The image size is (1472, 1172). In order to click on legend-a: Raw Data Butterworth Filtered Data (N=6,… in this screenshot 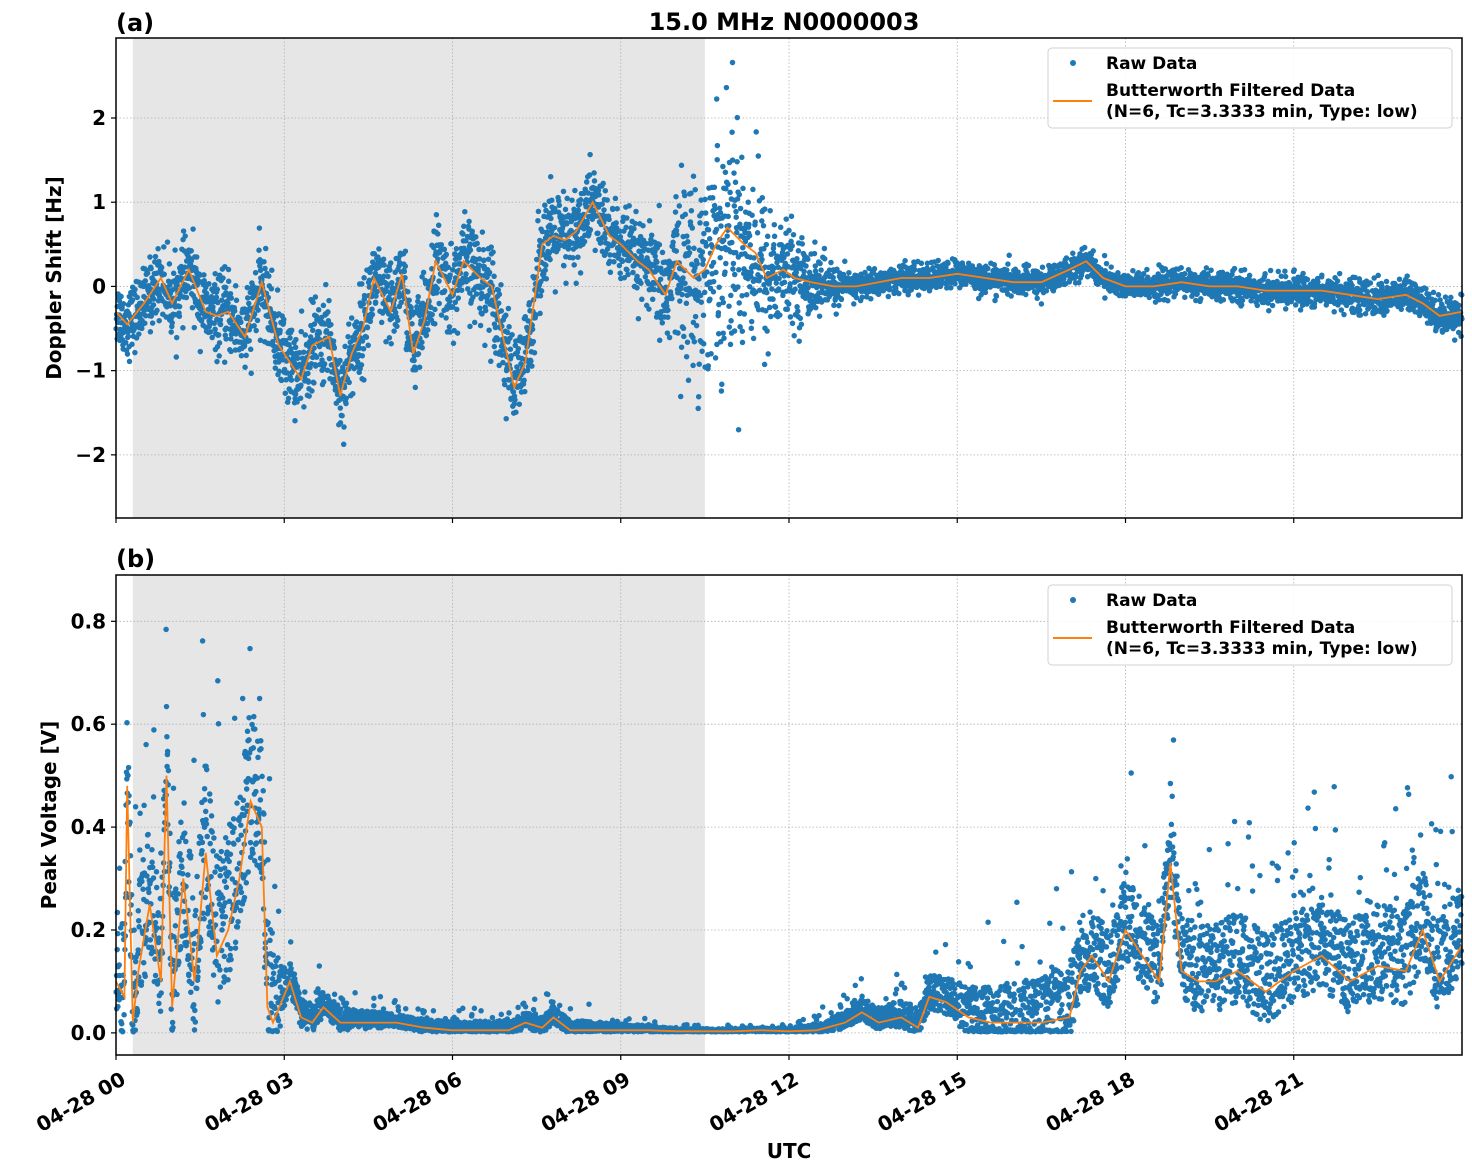, I will do `click(1250, 88)`.